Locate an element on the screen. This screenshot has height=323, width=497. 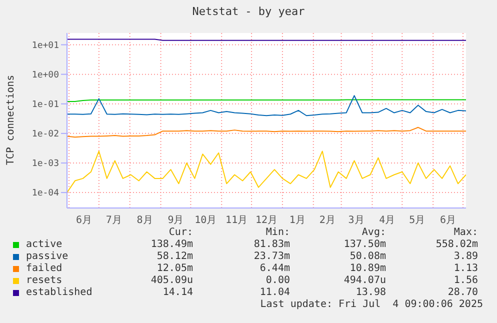
text: 494.07u is located at coordinates (365, 280).